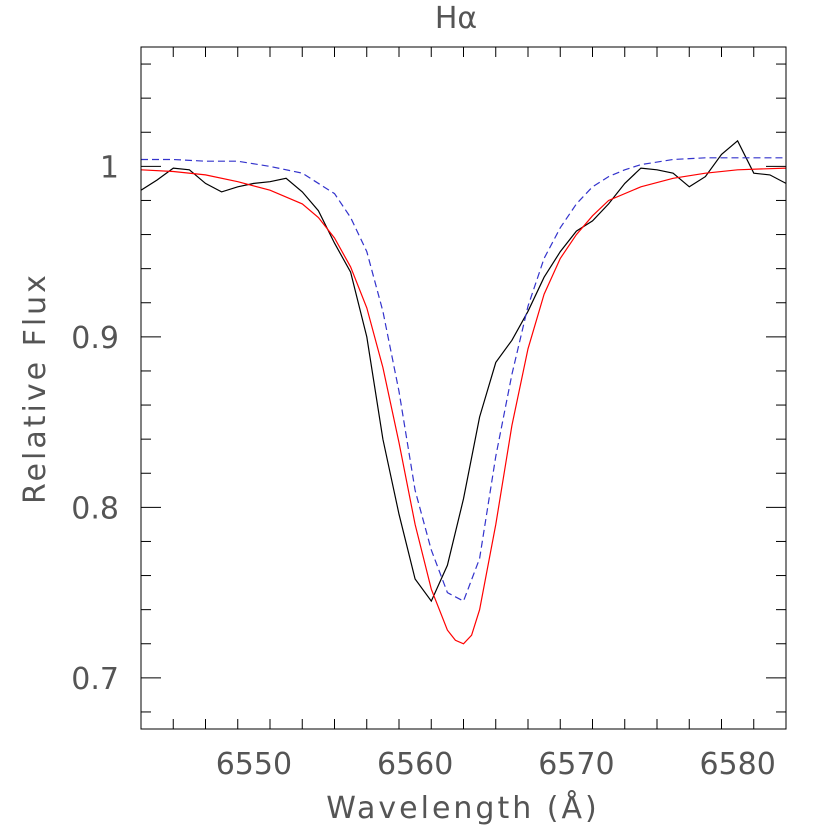 The height and width of the screenshot is (830, 830). What do you see at coordinates (462, 808) in the screenshot?
I see `x-axis-title: Wavelength (Å)` at bounding box center [462, 808].